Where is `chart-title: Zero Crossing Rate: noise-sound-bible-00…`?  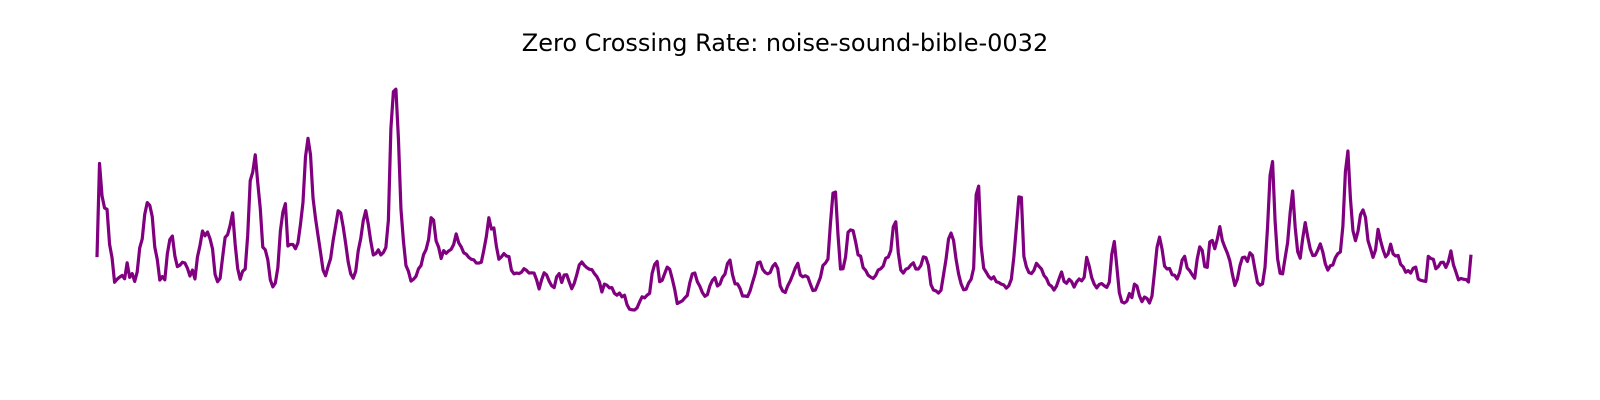 chart-title: Zero Crossing Rate: noise-sound-bible-00… is located at coordinates (785, 43).